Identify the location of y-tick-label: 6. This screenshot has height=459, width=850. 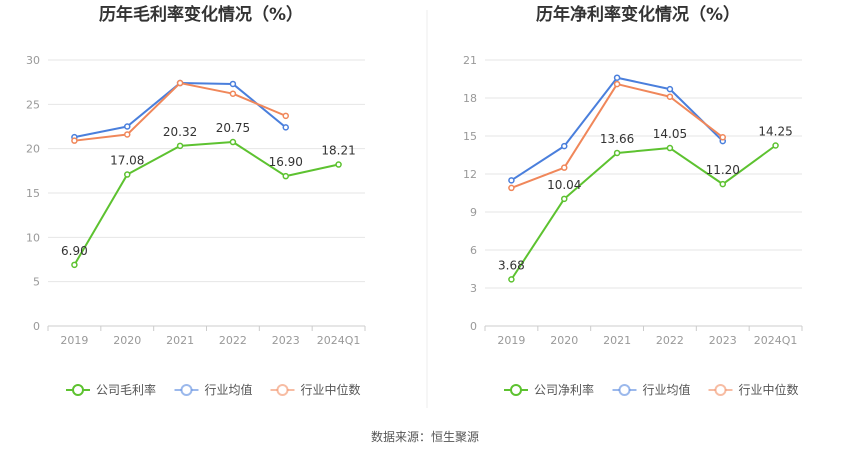
(473, 250).